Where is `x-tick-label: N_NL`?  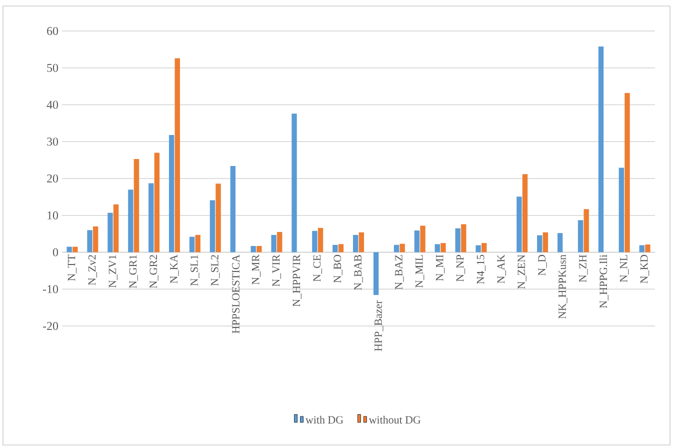
x-tick-label: N_NL is located at coordinates (624, 268).